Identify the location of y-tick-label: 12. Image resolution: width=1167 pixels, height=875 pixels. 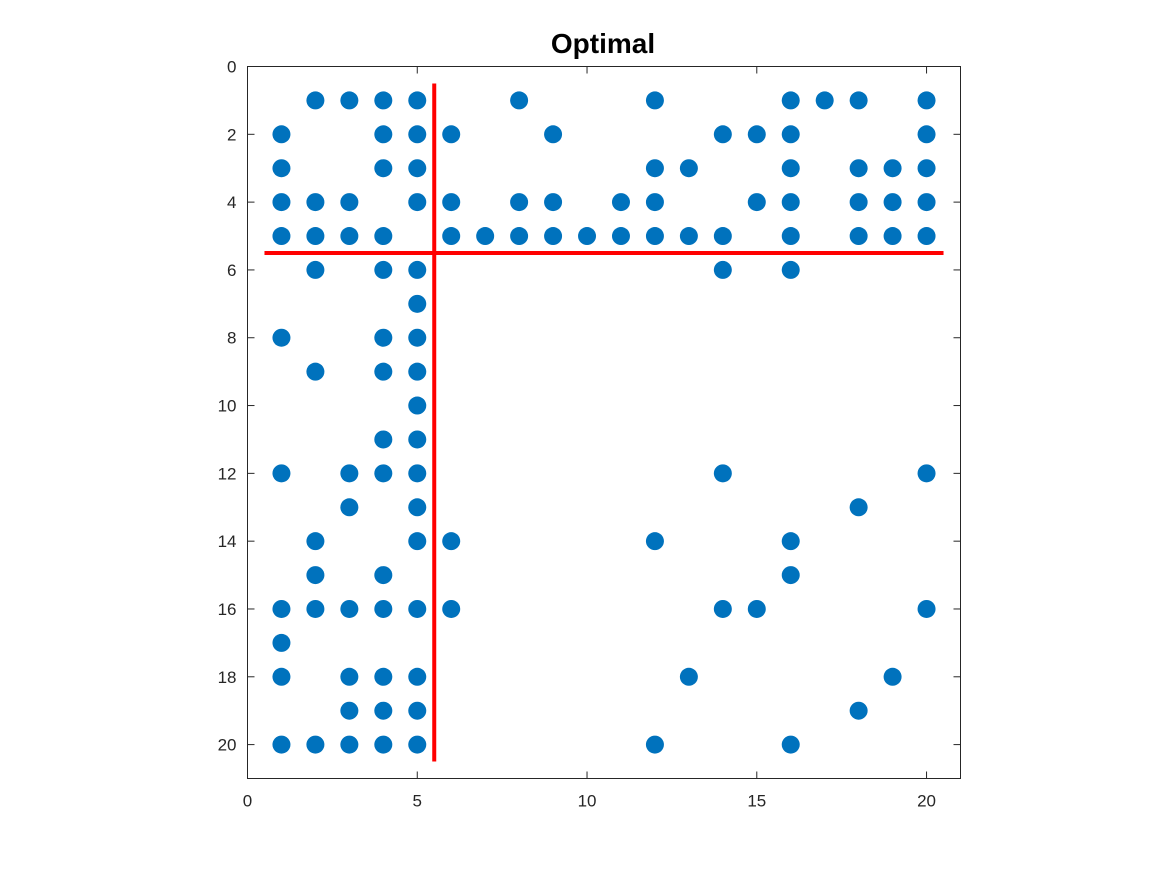
(227, 473).